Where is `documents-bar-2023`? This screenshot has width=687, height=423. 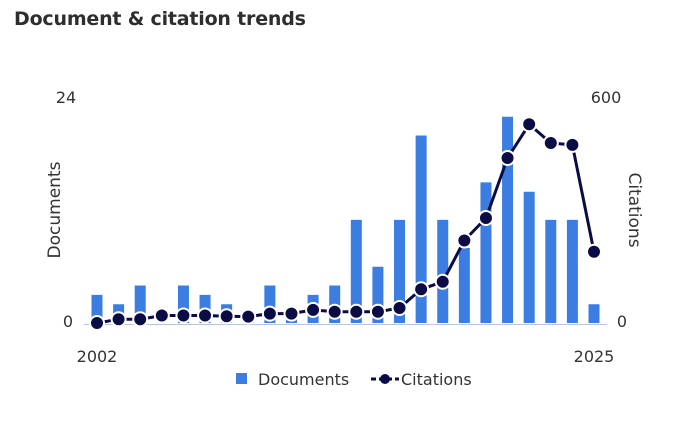
documents-bar-2023 is located at coordinates (551, 271).